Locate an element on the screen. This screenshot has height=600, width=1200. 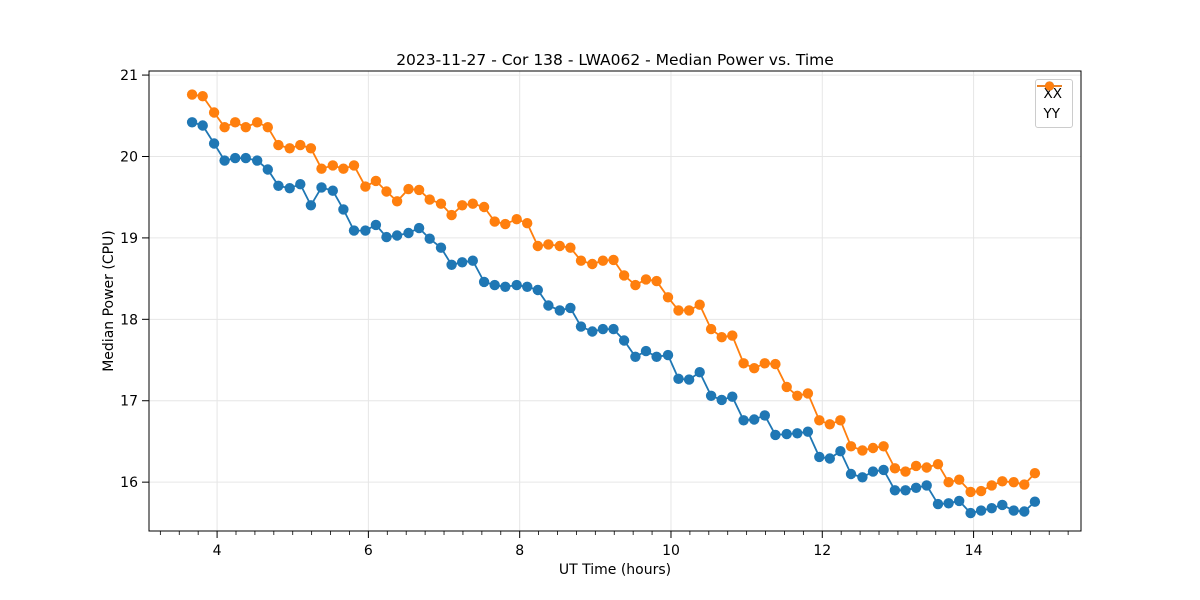
legend-swatch-yy-icon is located at coordinates (1049, 86).